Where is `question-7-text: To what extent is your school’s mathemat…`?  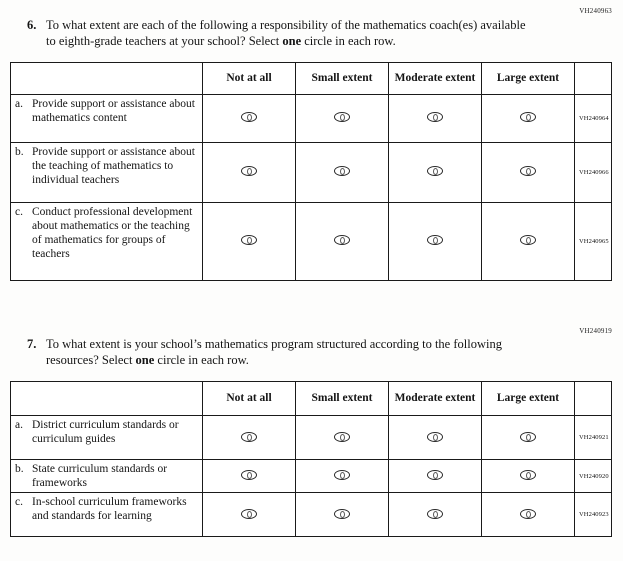 question-7-text: To what extent is your school’s mathemat… is located at coordinates (292, 352).